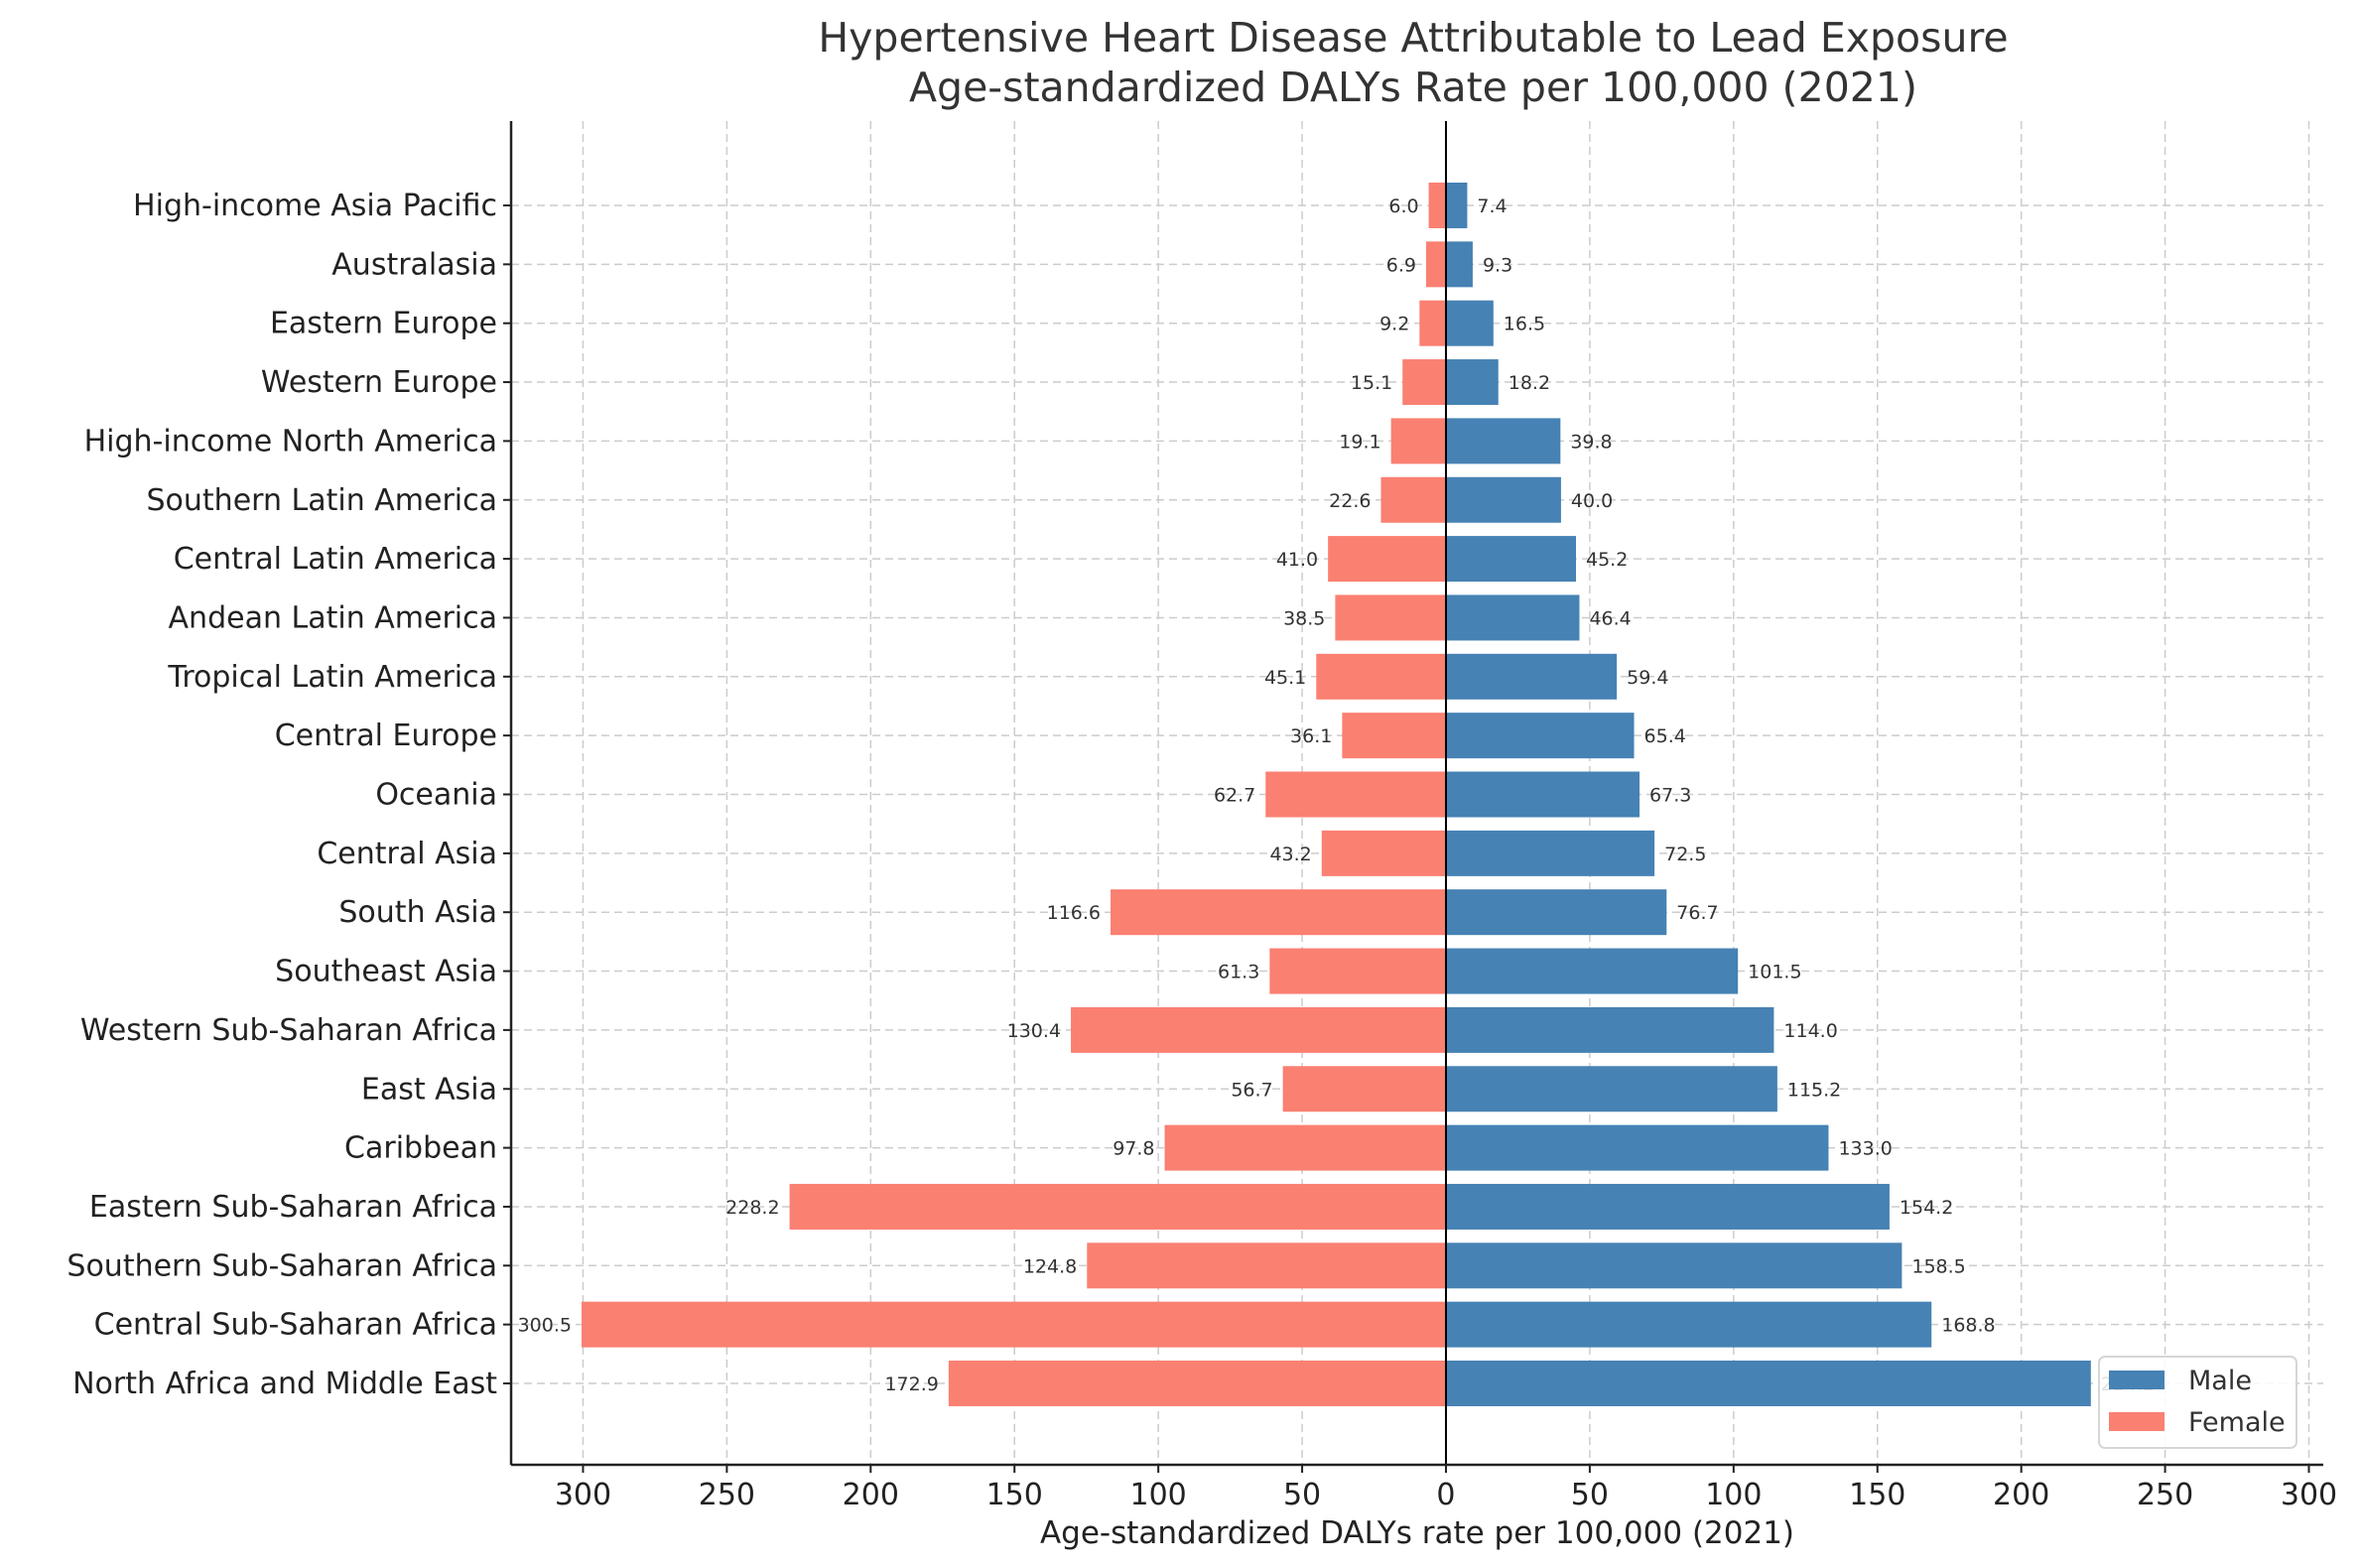  Describe the element at coordinates (1359, 442) in the screenshot. I see `value-label-female: 19.1` at that location.